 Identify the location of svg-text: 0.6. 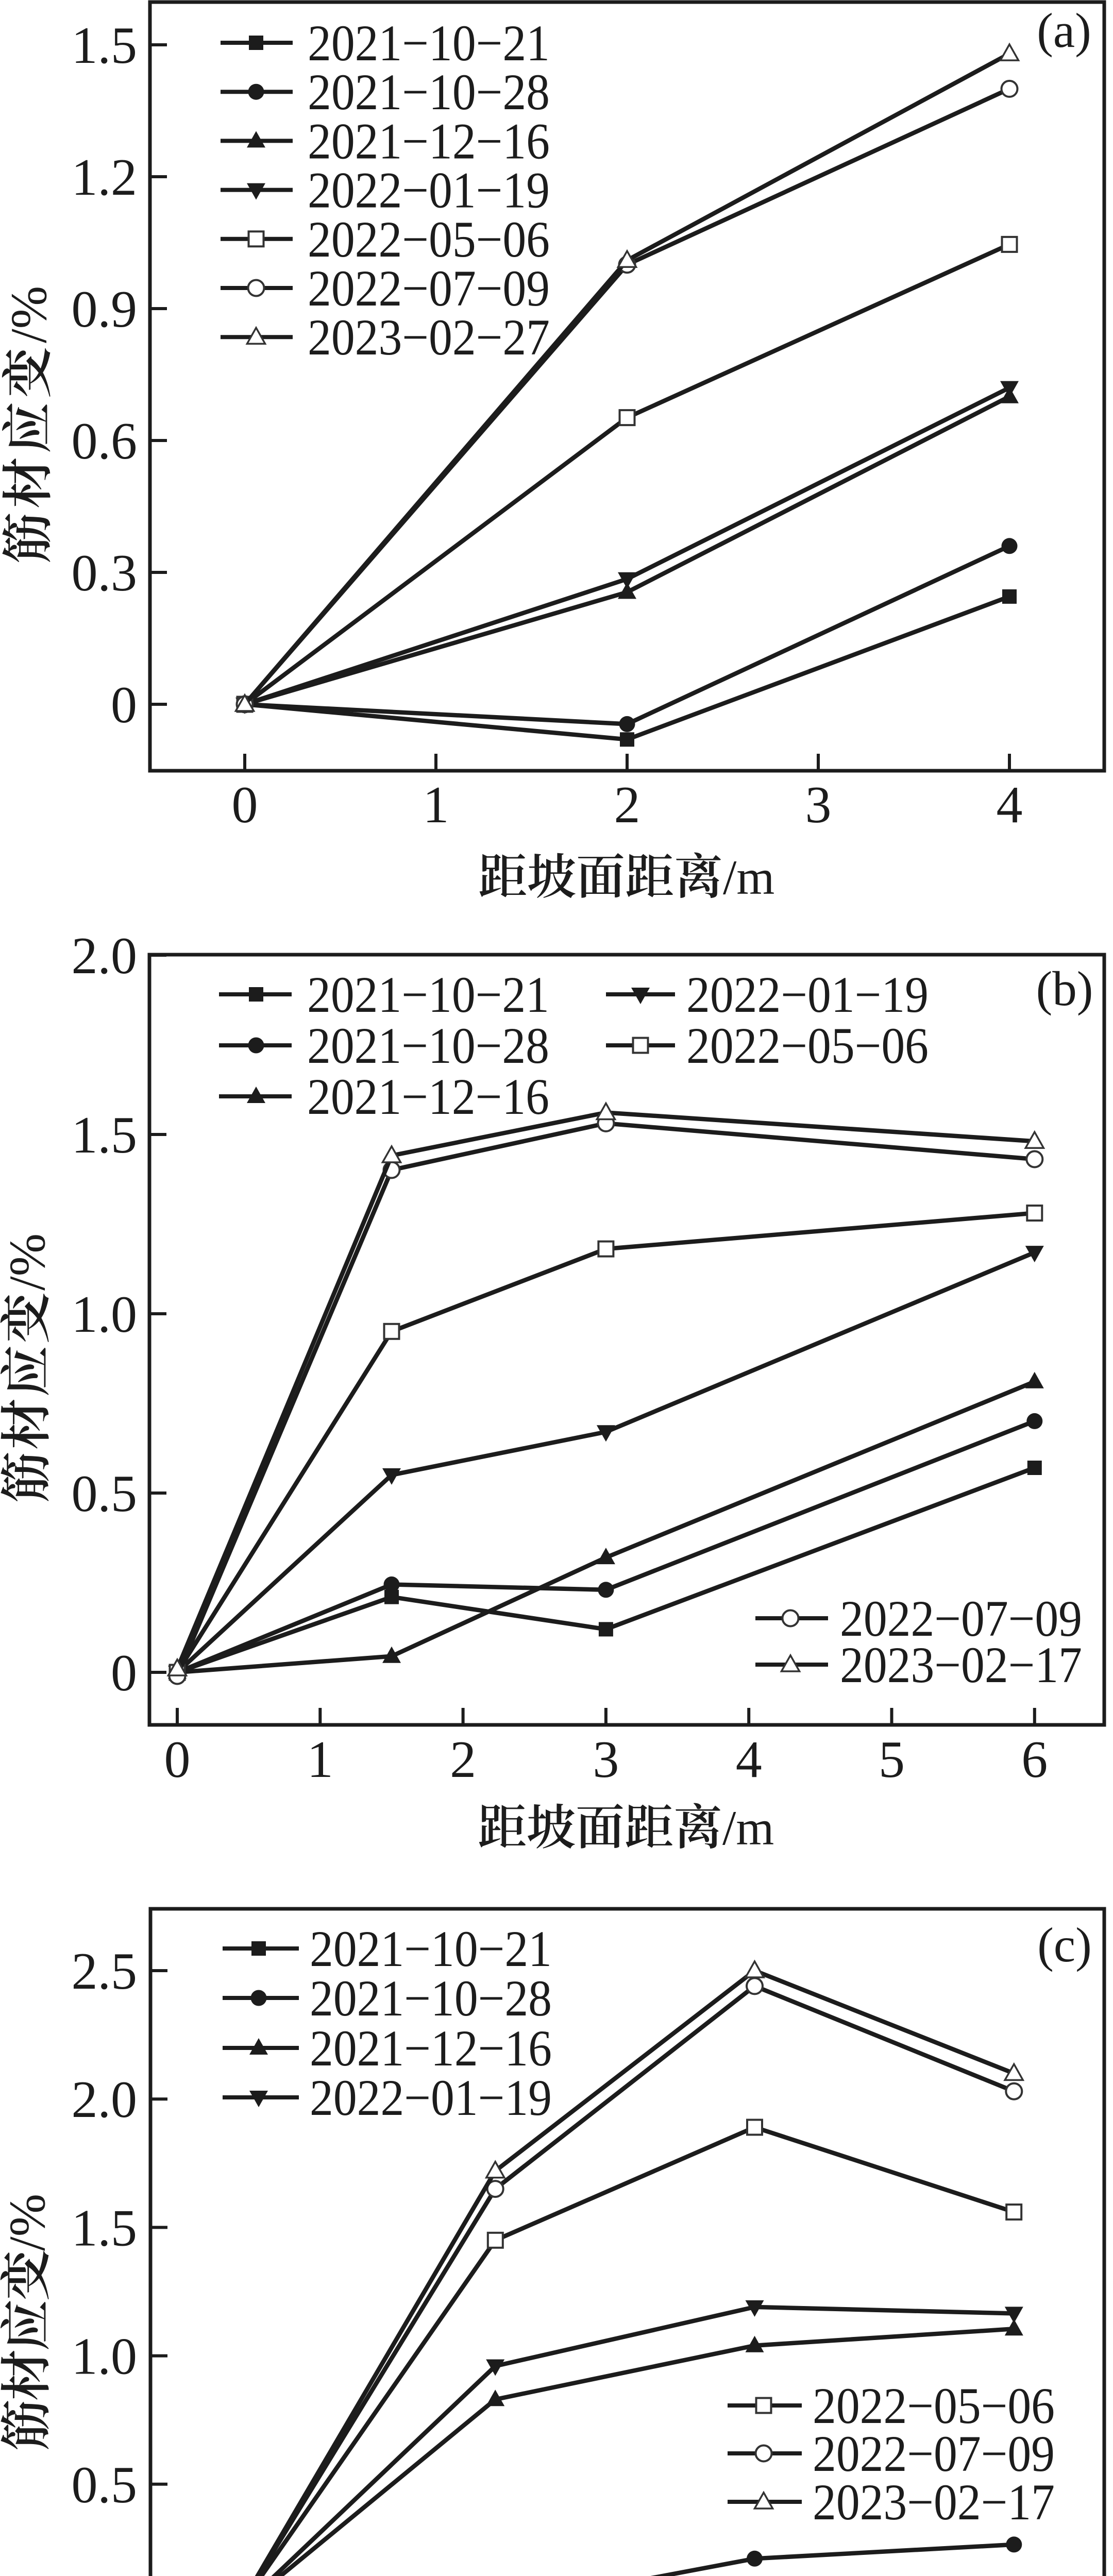
(105, 441).